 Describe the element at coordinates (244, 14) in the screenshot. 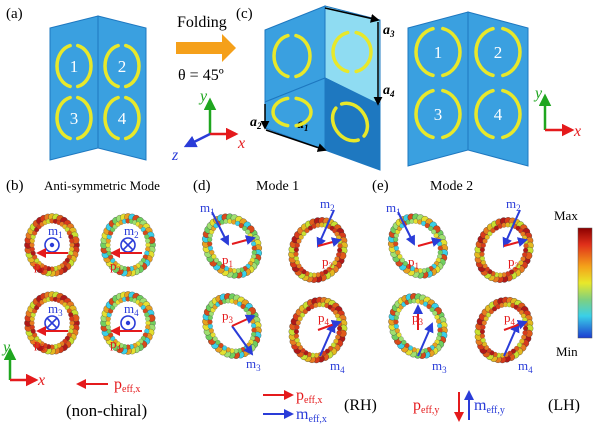

I see `panel-label-c: (c)` at that location.